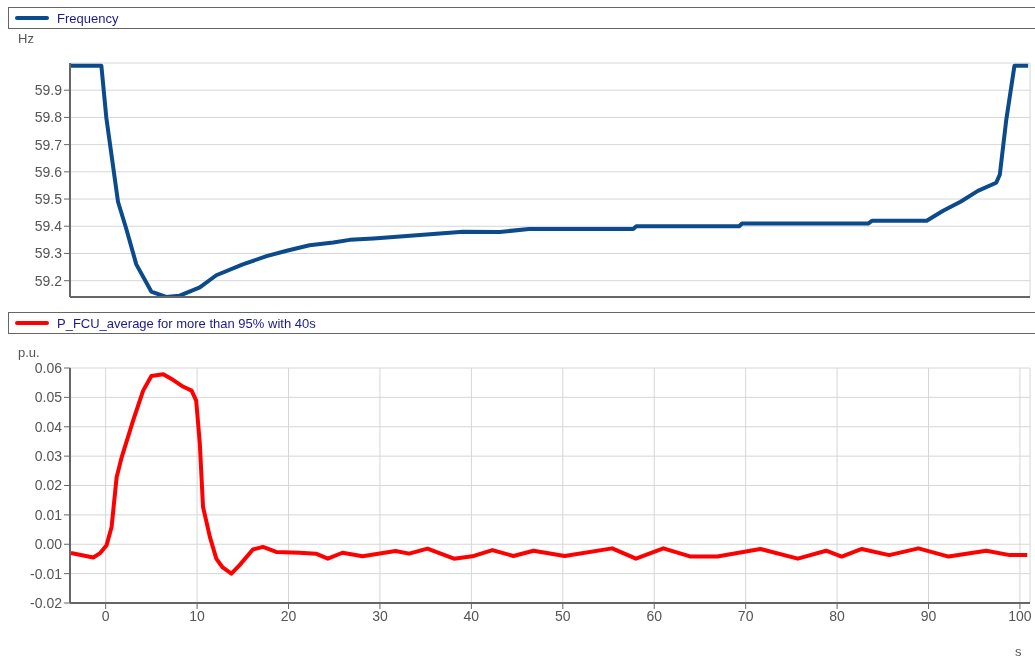 This screenshot has width=1035, height=664. I want to click on y-tick-label: -0.02, so click(46, 602).